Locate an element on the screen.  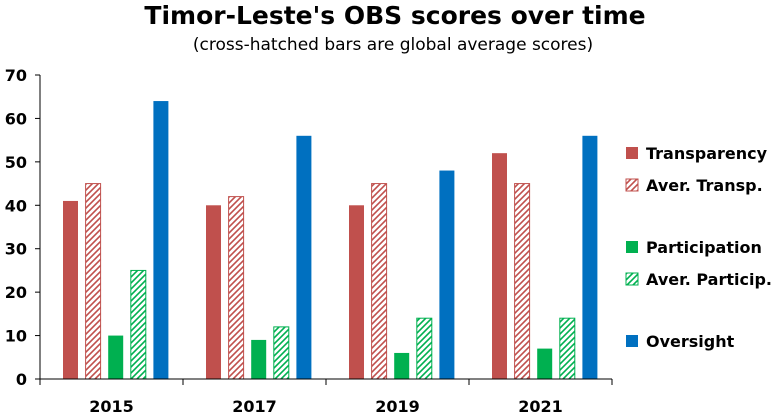
bar-participation-2017 is located at coordinates (259, 359).